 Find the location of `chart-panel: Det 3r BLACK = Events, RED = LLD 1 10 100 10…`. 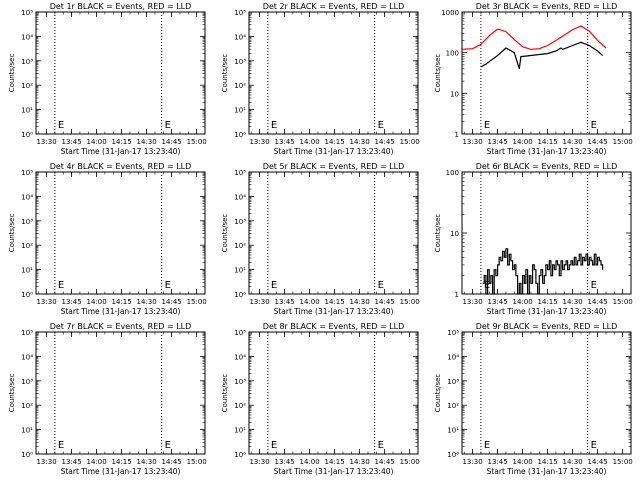

chart-panel: Det 3r BLACK = Events, RED = LLD 1 10 100 10… is located at coordinates (533, 79).